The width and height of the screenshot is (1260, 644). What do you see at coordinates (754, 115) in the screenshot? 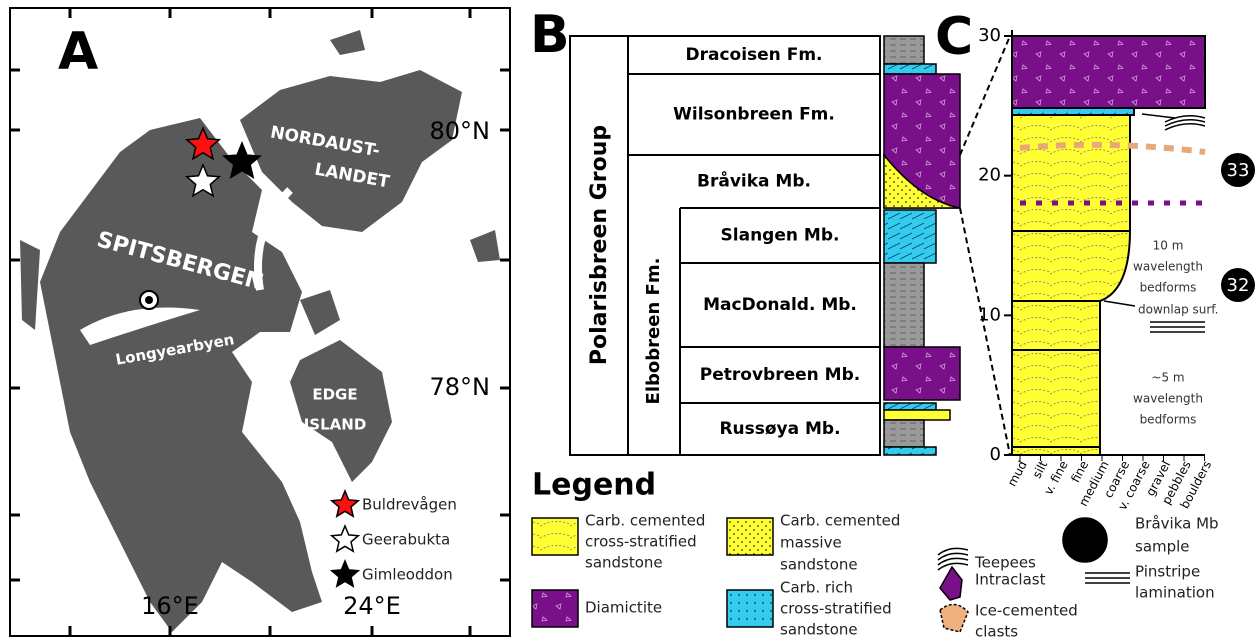
I see `unit-label: Wilsonbreen Fm.` at bounding box center [754, 115].